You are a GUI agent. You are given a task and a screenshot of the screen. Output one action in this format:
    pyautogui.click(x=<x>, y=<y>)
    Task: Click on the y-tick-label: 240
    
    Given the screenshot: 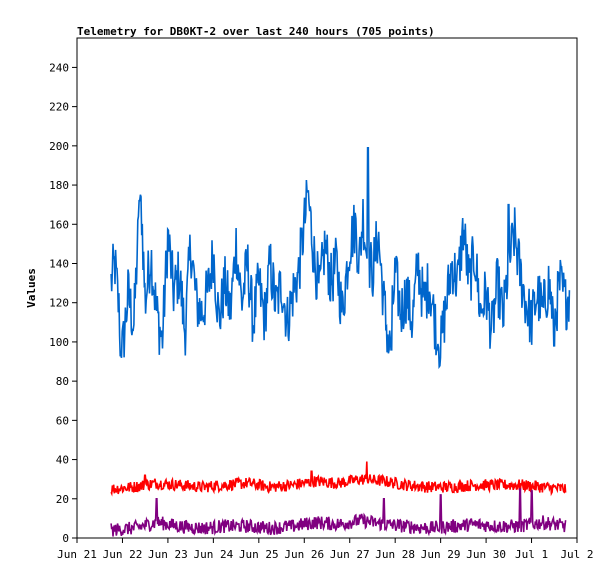 What is the action you would take?
    pyautogui.click(x=59, y=67)
    